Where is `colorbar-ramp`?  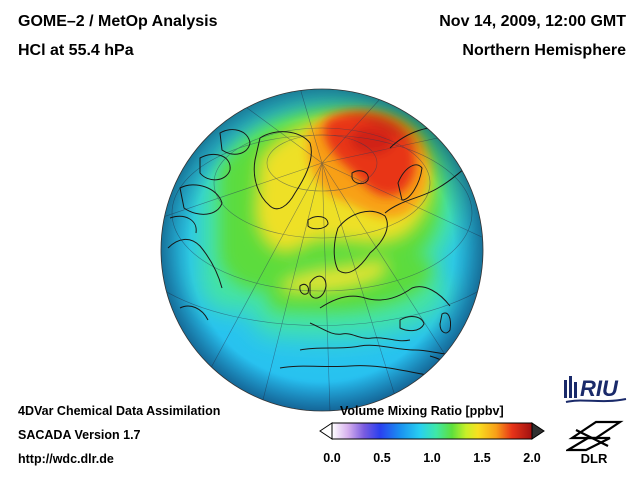
colorbar-ramp is located at coordinates (432, 431).